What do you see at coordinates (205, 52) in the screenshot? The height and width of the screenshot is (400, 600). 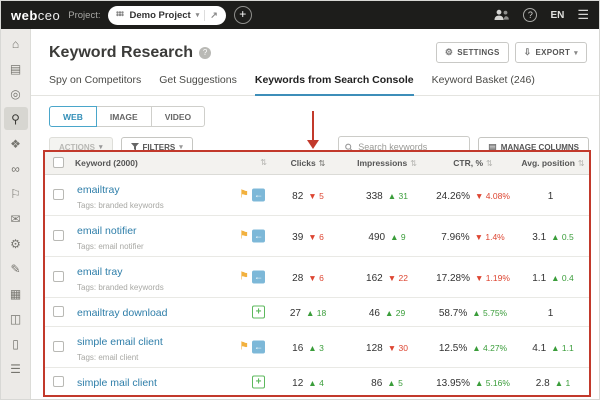 I see `page-help-icon: ?` at bounding box center [205, 52].